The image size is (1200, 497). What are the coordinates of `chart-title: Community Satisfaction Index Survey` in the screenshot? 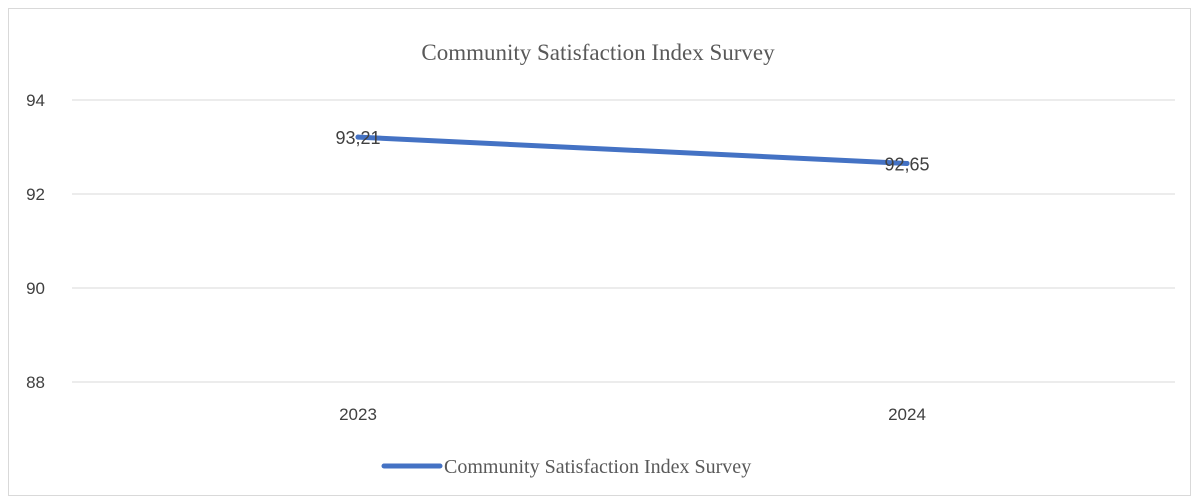 It's located at (598, 52).